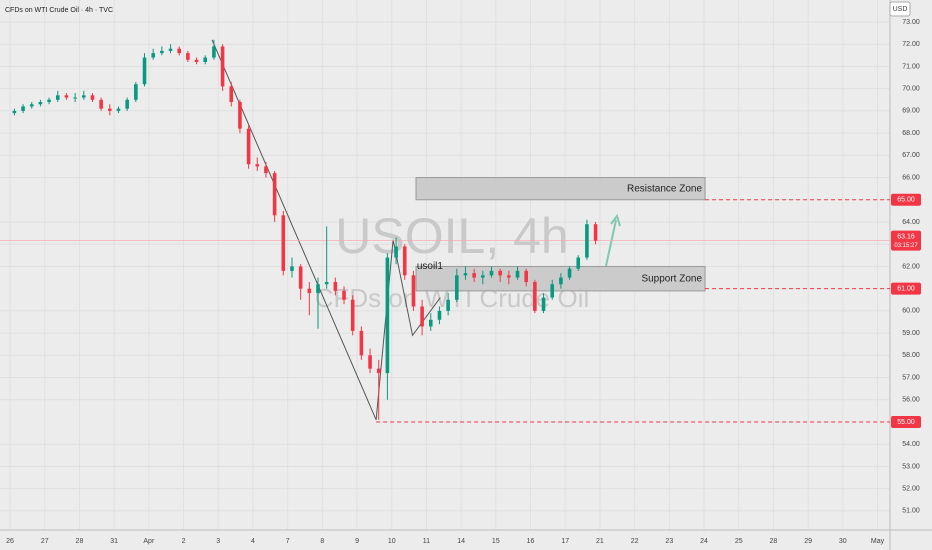 The height and width of the screenshot is (550, 932). Describe the element at coordinates (911, 466) in the screenshot. I see `y-tick-label: 53.00` at that location.